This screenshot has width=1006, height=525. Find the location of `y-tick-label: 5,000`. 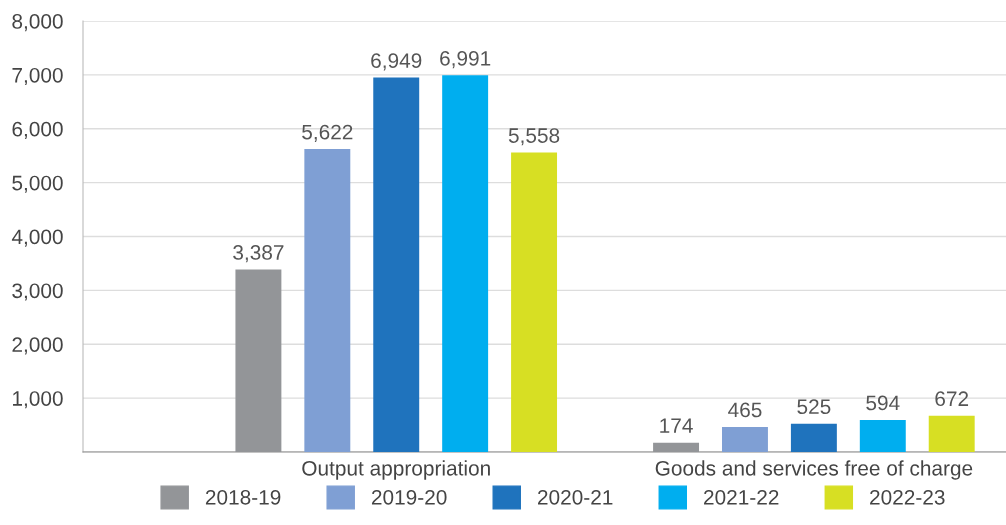

y-tick-label: 5,000 is located at coordinates (37, 184).